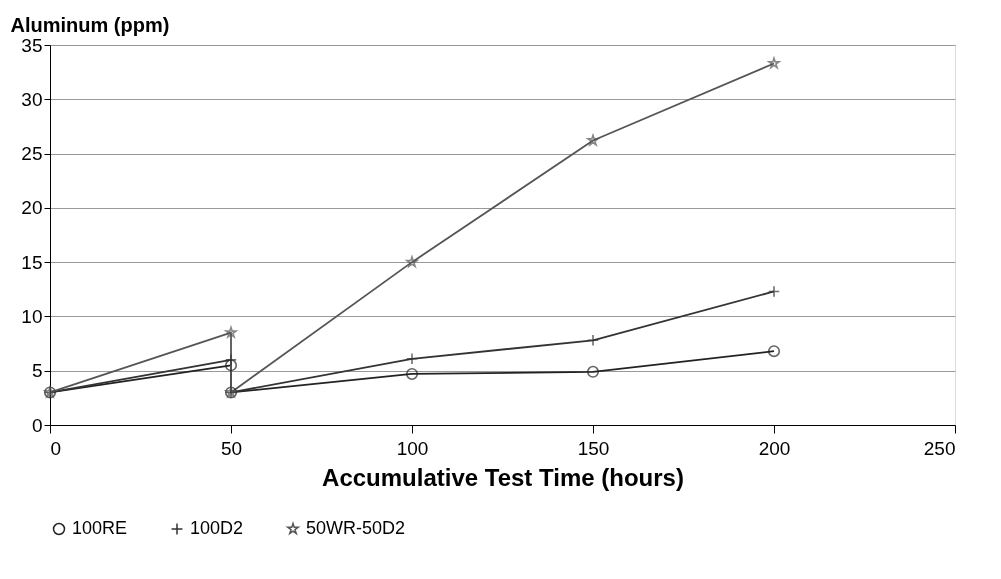 The width and height of the screenshot is (1001, 579). Describe the element at coordinates (37, 425) in the screenshot. I see `y-tick-label: 0` at that location.